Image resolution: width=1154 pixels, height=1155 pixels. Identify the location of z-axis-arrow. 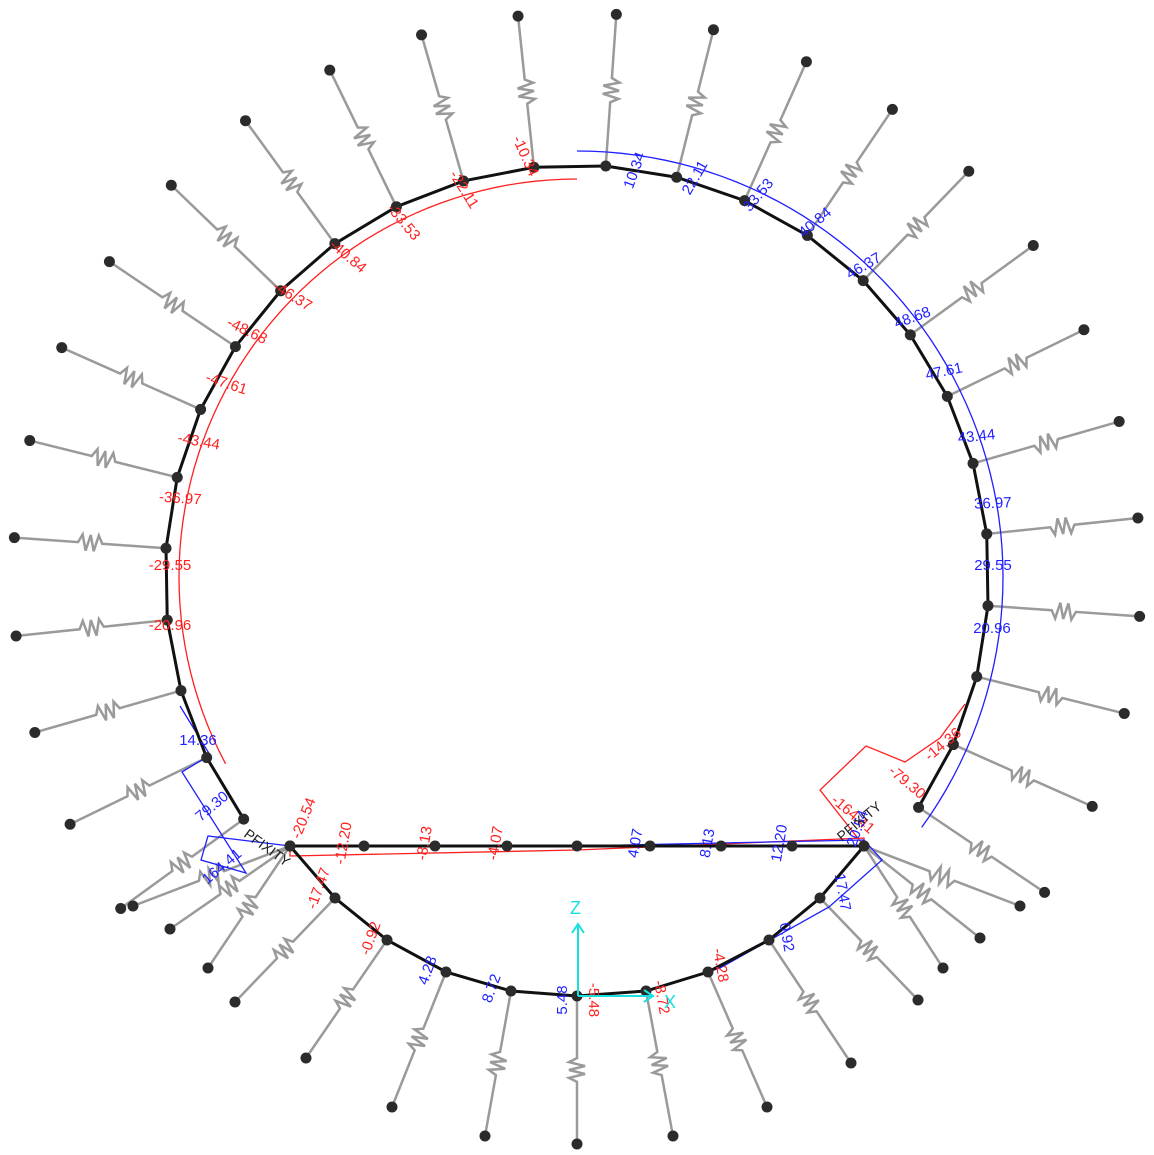
(578, 928).